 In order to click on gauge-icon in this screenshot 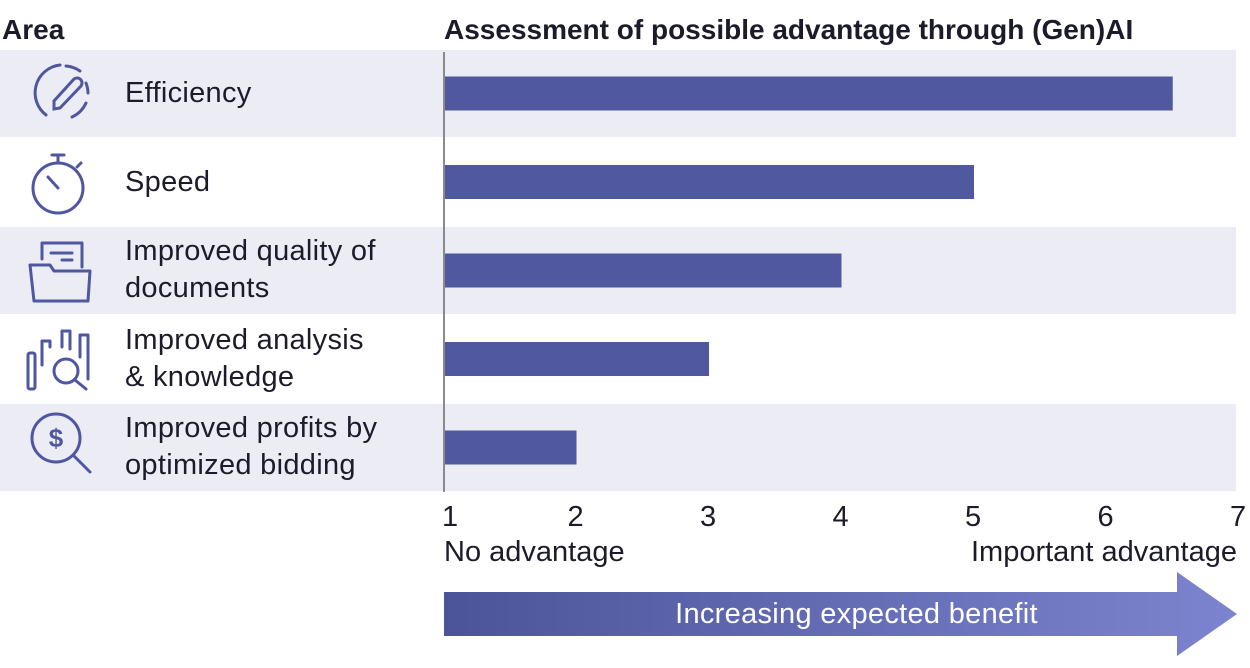, I will do `click(61, 91)`.